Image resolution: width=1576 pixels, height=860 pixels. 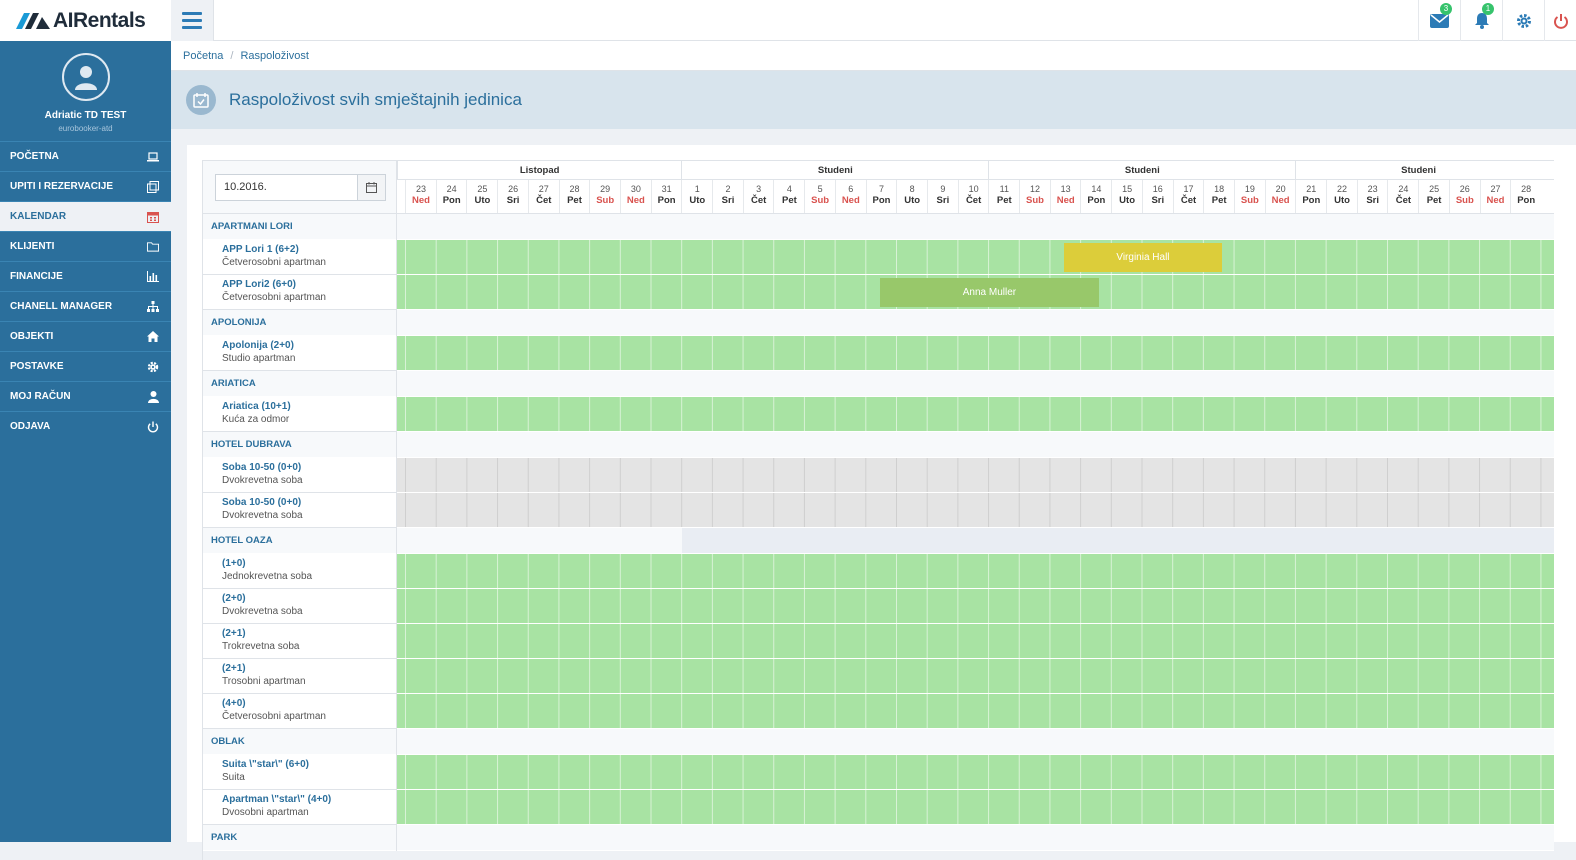 I want to click on reservation-bar: Anna Muller, so click(x=989, y=292).